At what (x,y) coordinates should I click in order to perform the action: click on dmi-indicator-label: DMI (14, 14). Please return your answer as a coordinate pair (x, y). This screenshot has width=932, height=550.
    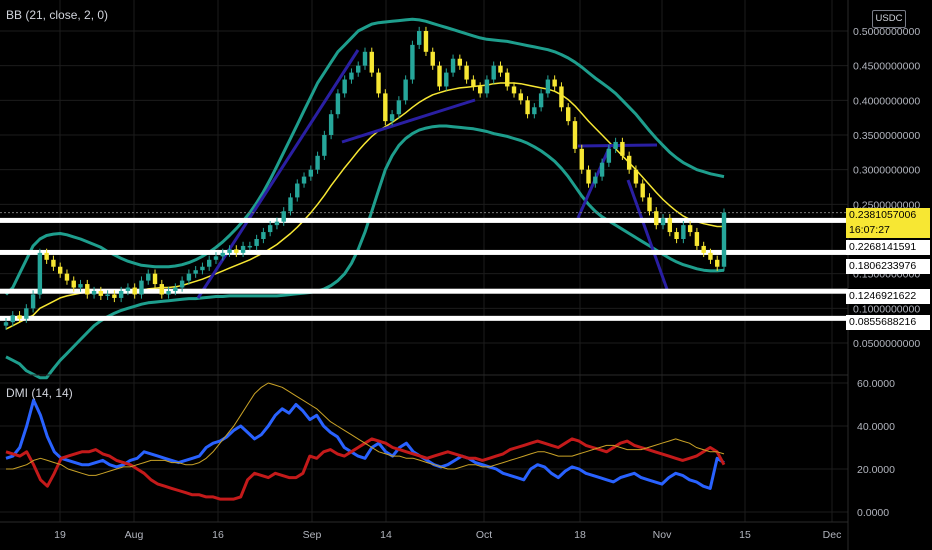
    Looking at the image, I should click on (39, 393).